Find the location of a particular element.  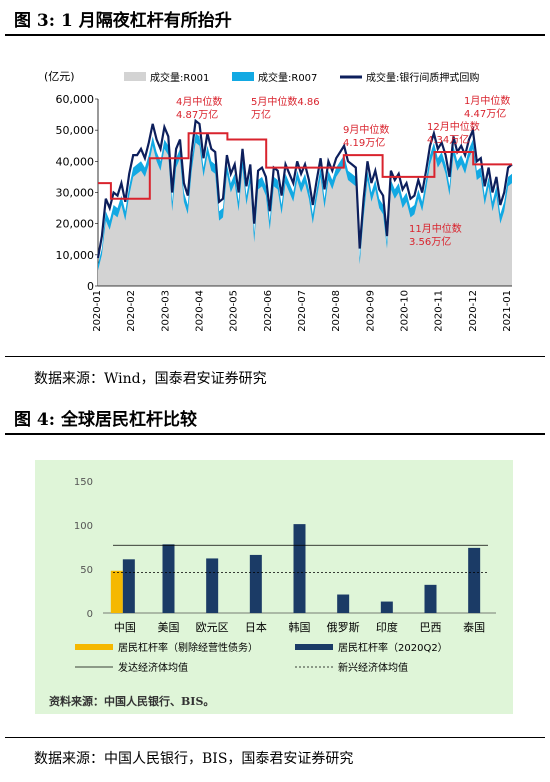

legend-label: 新兴经济体均值 is located at coordinates (373, 667).